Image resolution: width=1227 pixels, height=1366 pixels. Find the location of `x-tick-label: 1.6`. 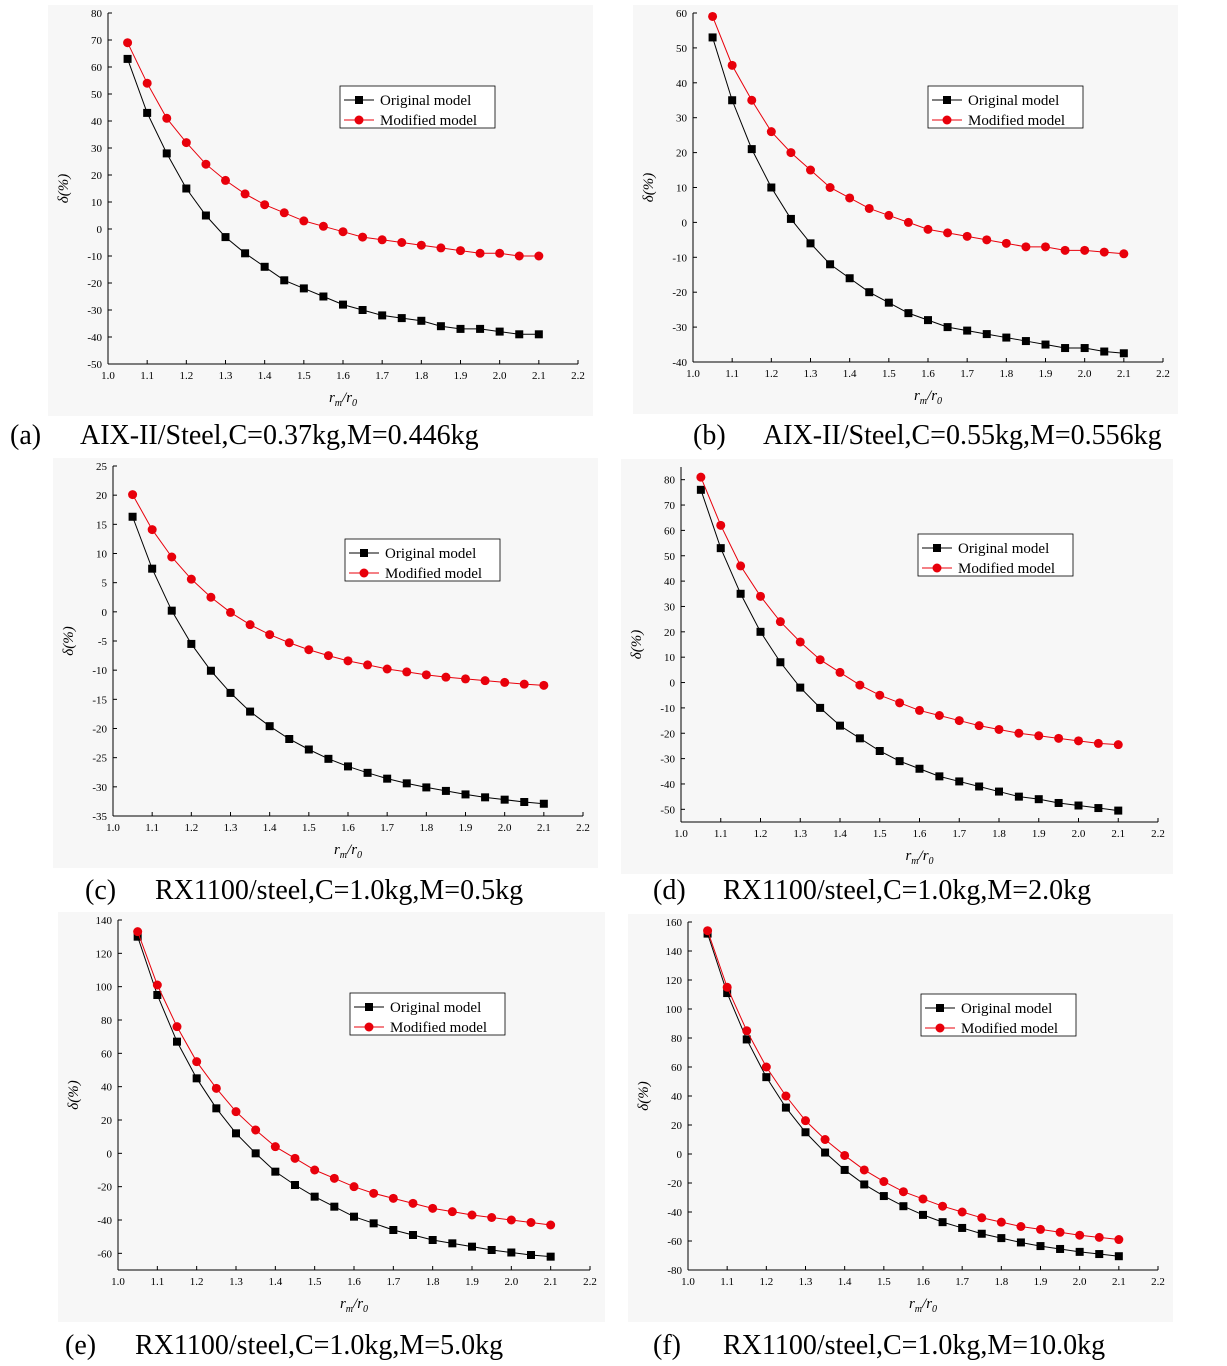

x-tick-label: 1.6 is located at coordinates (928, 374).